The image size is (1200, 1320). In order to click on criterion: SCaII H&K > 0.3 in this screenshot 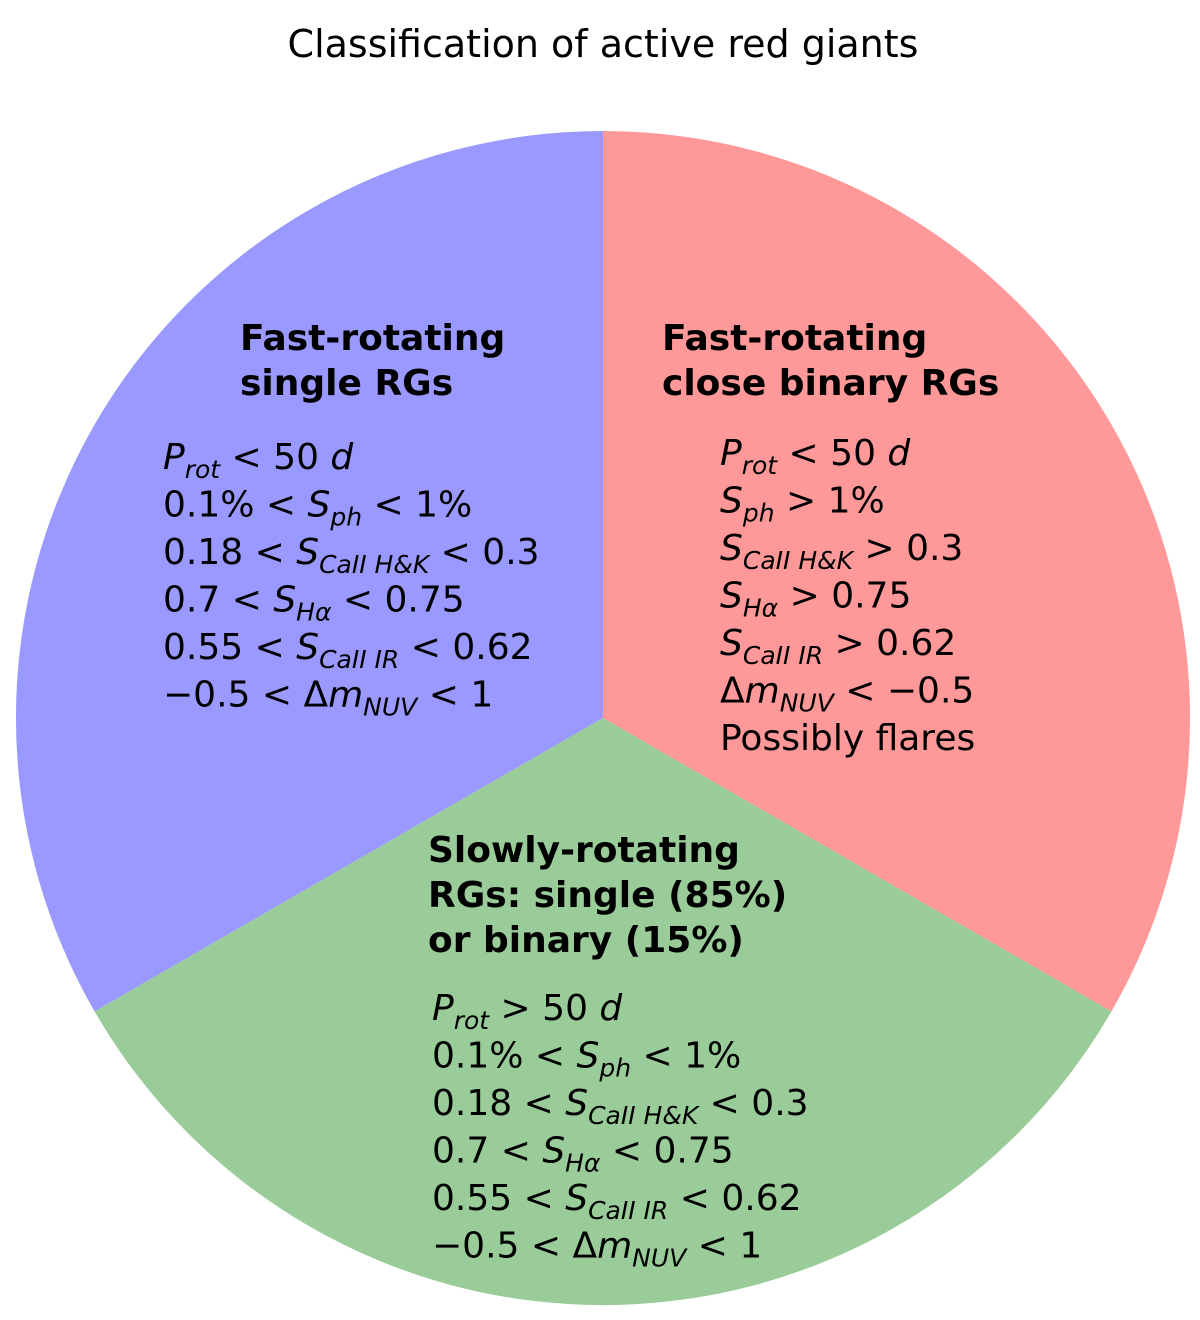, I will do `click(841, 551)`.